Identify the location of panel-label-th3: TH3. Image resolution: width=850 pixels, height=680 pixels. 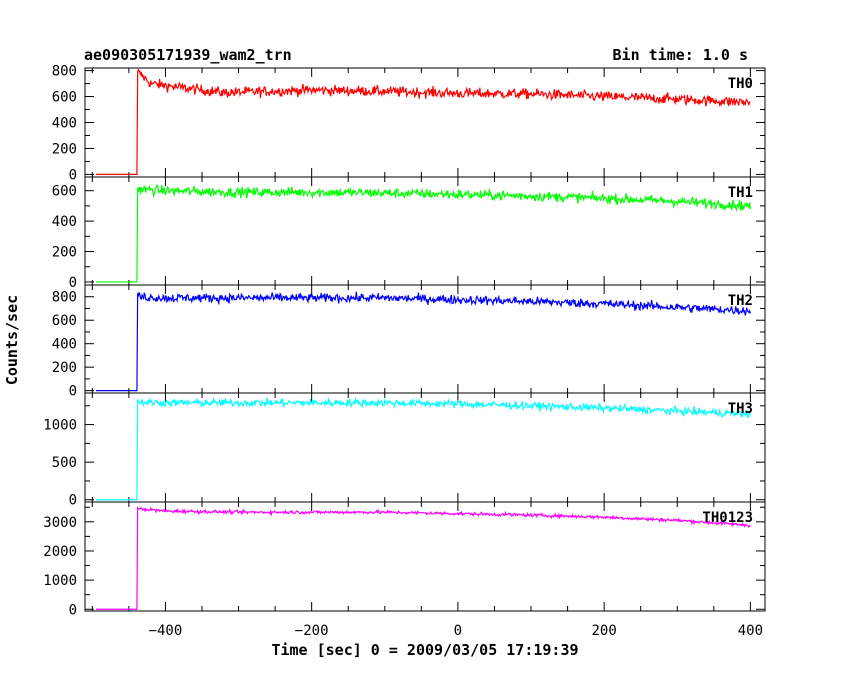
(740, 409).